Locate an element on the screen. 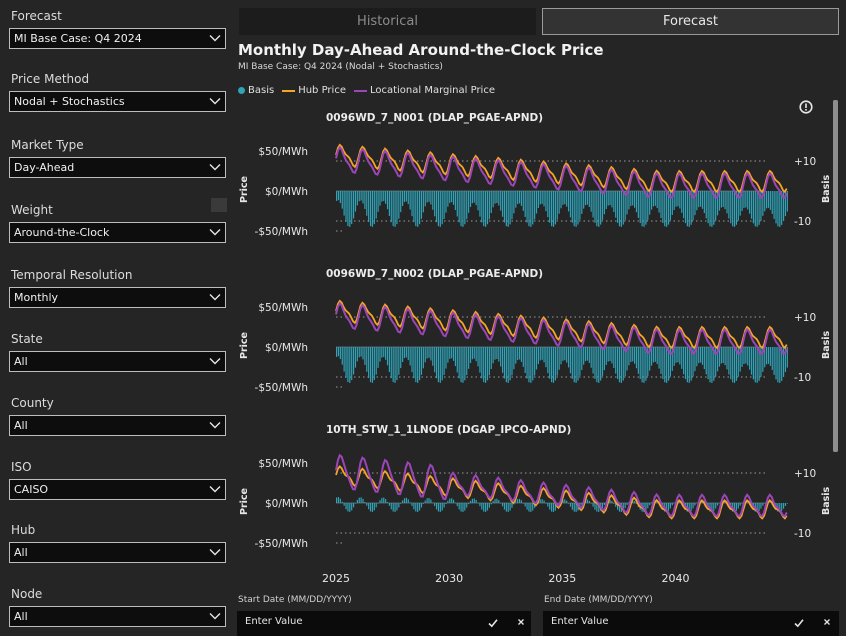  weight-toggle is located at coordinates (219, 205).